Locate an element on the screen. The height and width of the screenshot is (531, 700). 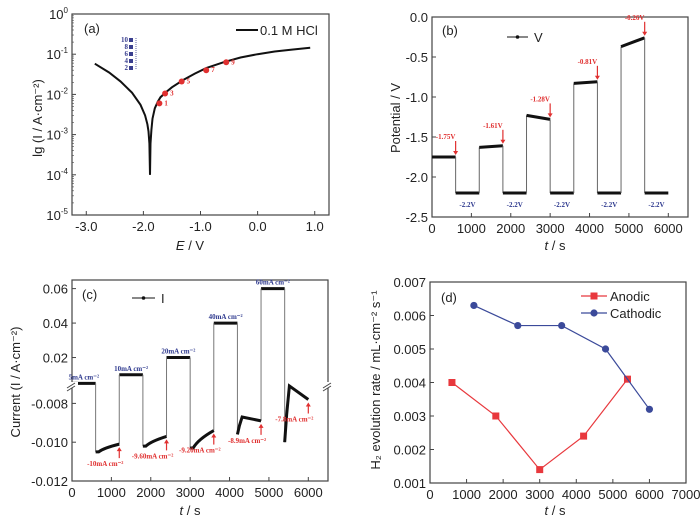
y-tick-label: 0.0 is located at coordinates (419, 17).